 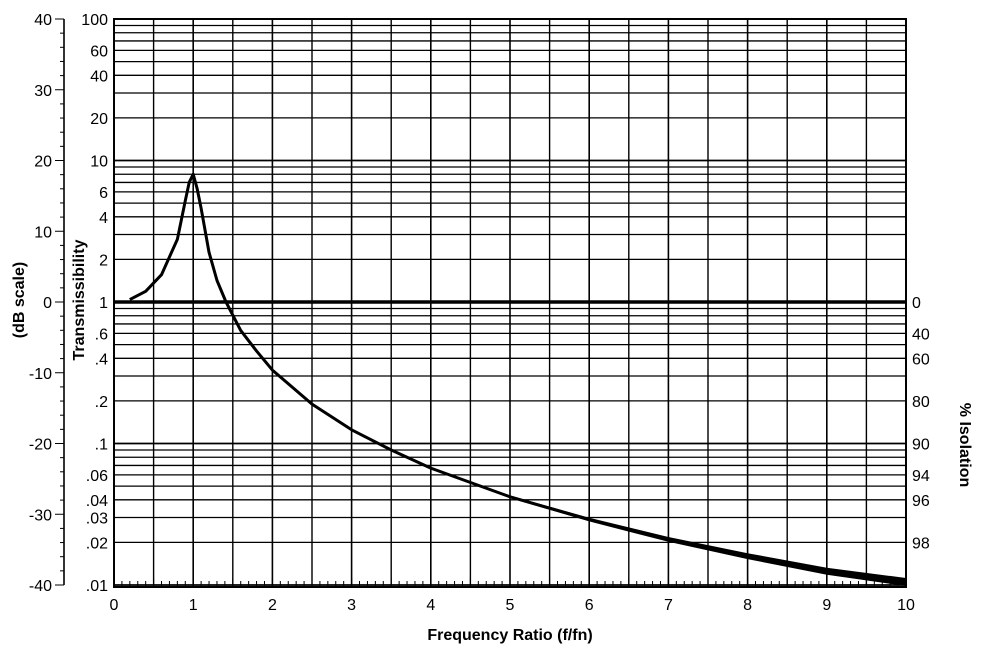 What do you see at coordinates (43, 162) in the screenshot?
I see `db-tick-label: 20` at bounding box center [43, 162].